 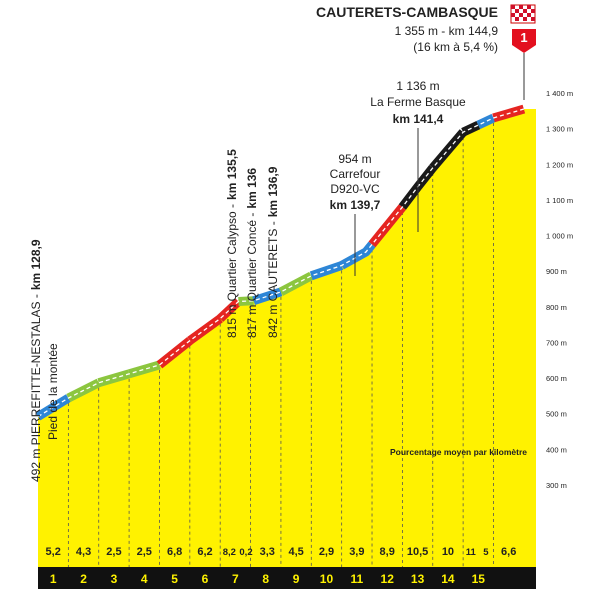 What do you see at coordinates (418, 102) in the screenshot?
I see `annotation-line: La Ferme Basque` at bounding box center [418, 102].